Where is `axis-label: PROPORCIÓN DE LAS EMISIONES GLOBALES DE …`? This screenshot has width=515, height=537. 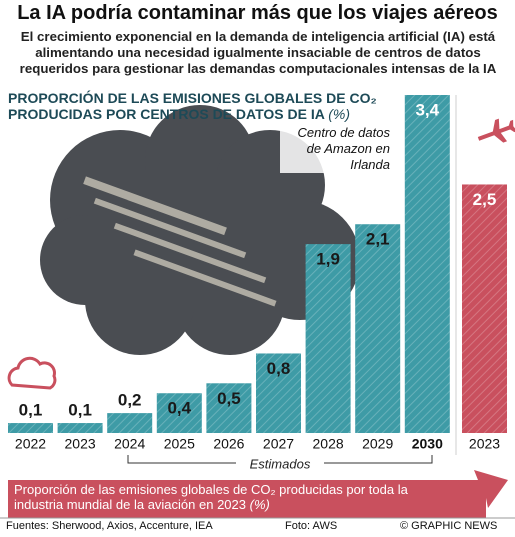
axis-label: PROPORCIÓN DE LAS EMISIONES GLOBALES DE … is located at coordinates (204, 106).